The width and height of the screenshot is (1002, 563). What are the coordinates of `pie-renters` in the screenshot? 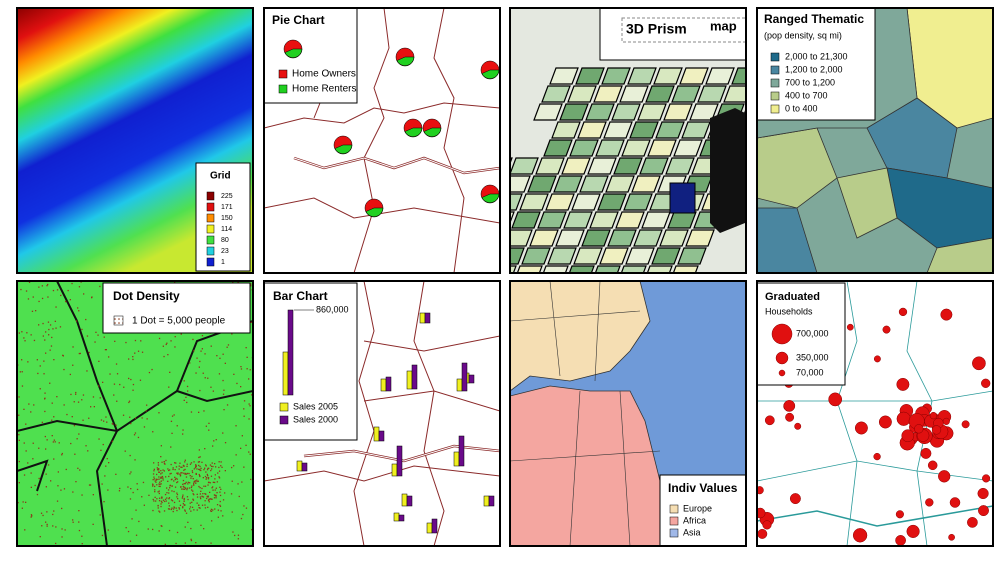 It's located at (374, 212).